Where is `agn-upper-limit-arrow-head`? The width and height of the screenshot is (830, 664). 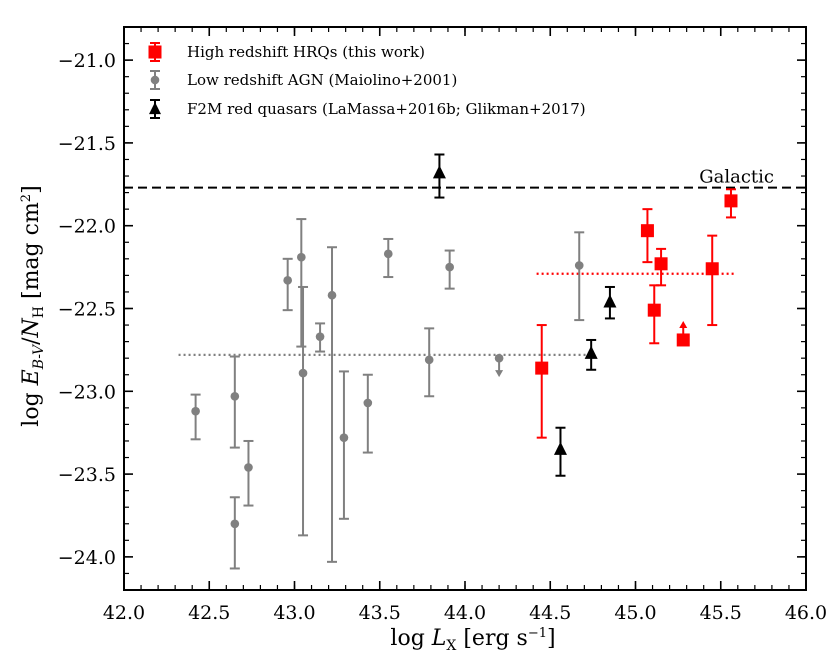 agn-upper-limit-arrow-head is located at coordinates (499, 374).